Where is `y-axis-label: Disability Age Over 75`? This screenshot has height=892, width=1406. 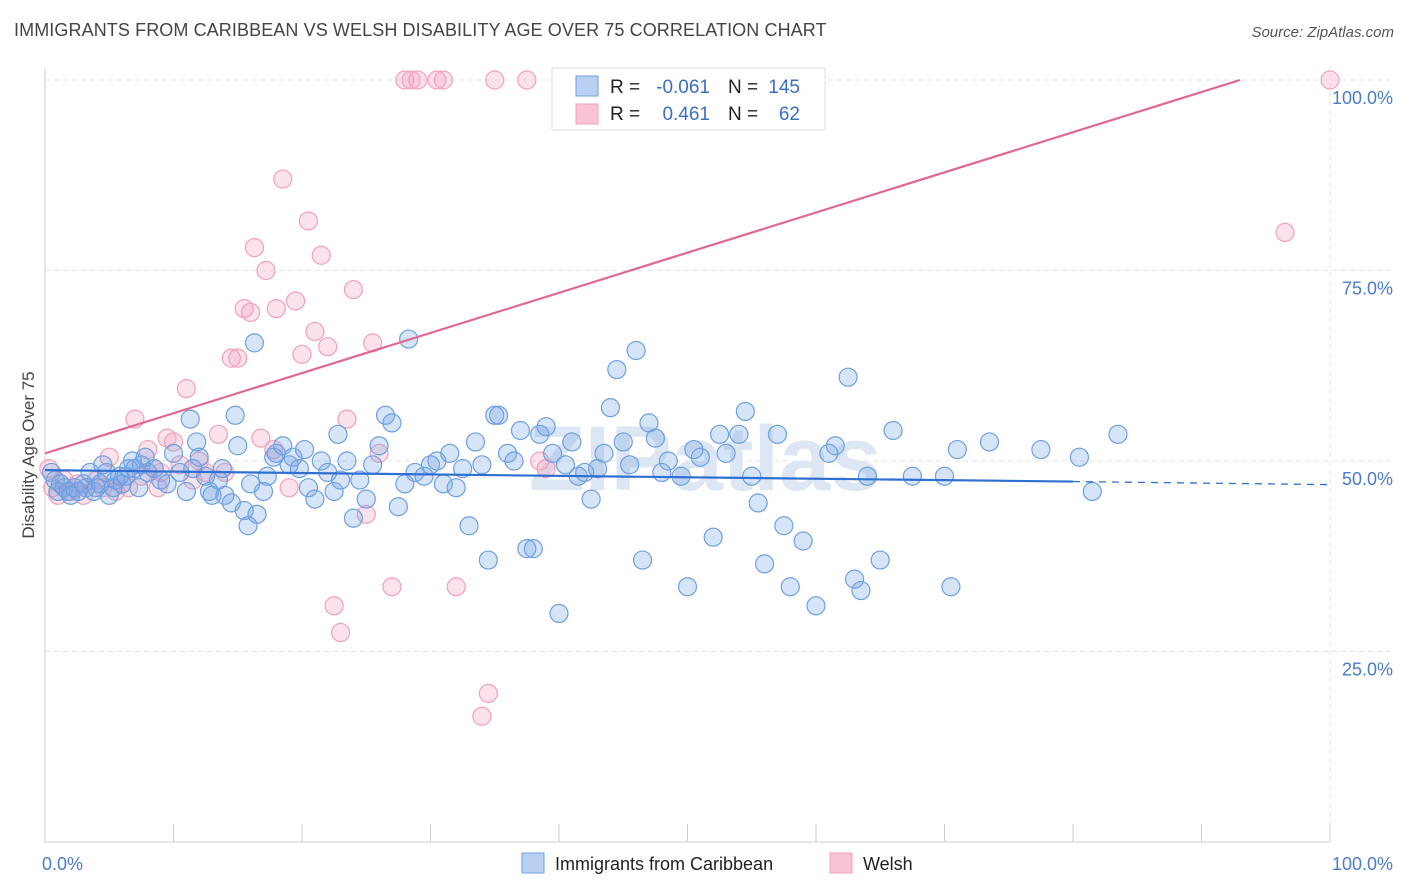
y-axis-label: Disability Age Over 75 is located at coordinates (28, 454).